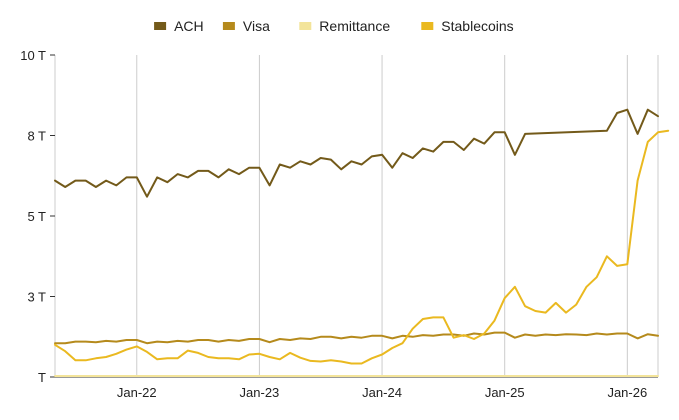  I want to click on y-axis: T 3 T 5 T 8 T 10 T, so click(37, 216).